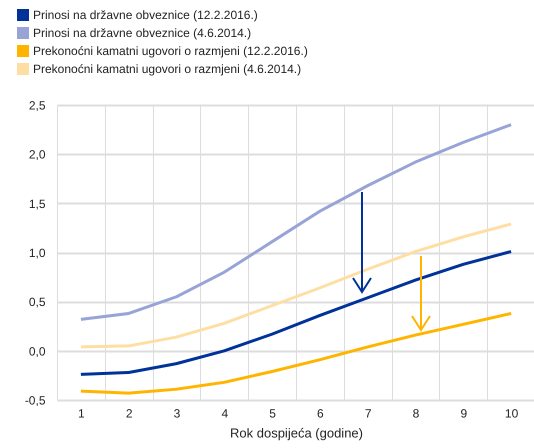 The image size is (534, 448). Describe the element at coordinates (37, 302) in the screenshot. I see `y-tick-label: 0,5` at that location.